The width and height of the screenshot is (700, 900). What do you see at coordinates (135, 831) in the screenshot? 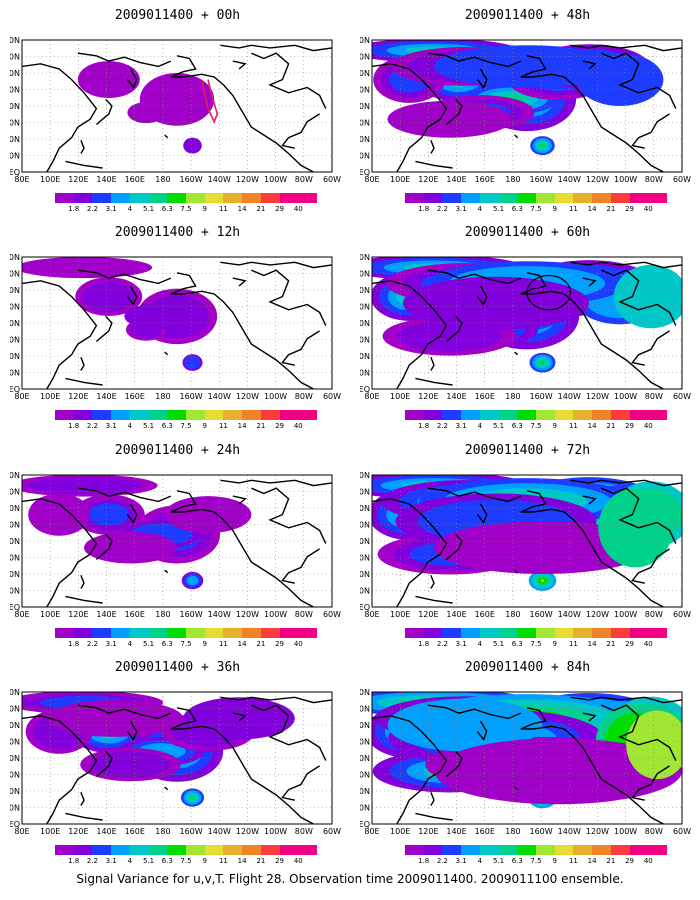
I see `lon-tick-label: 160E` at bounding box center [135, 831].